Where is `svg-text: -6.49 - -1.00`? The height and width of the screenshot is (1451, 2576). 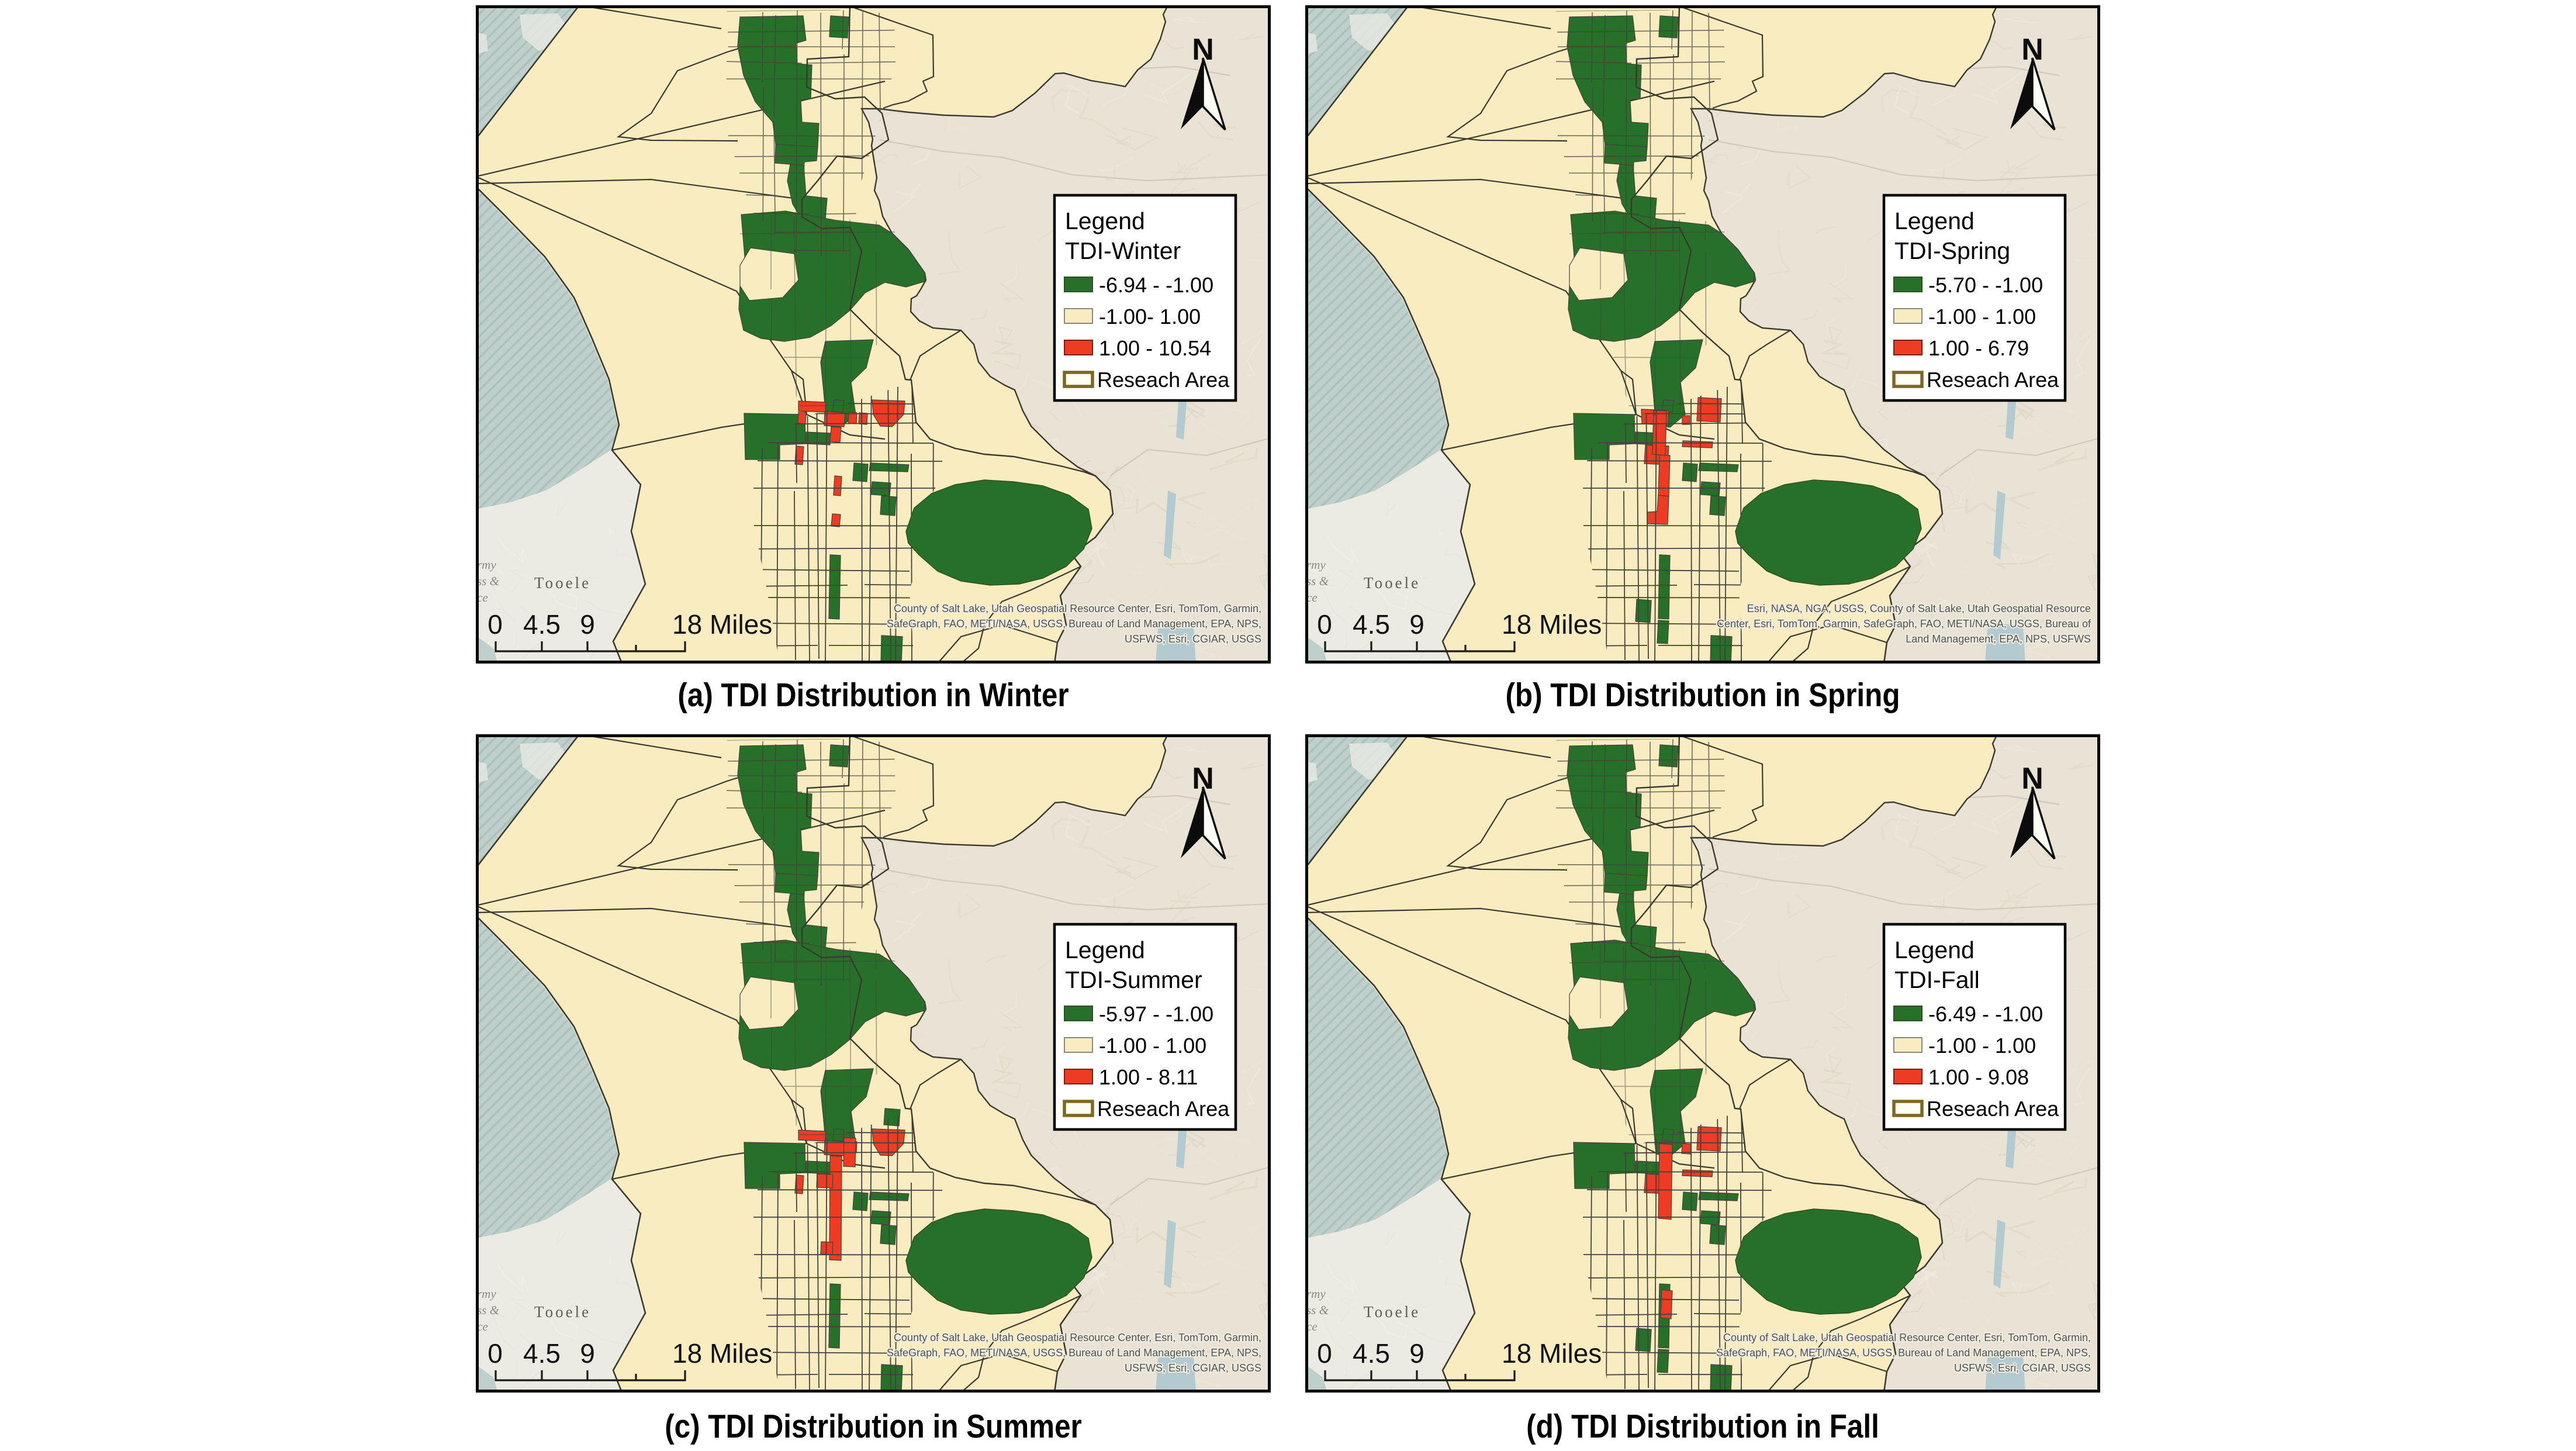
svg-text: -6.49 - -1.00 is located at coordinates (1985, 1014).